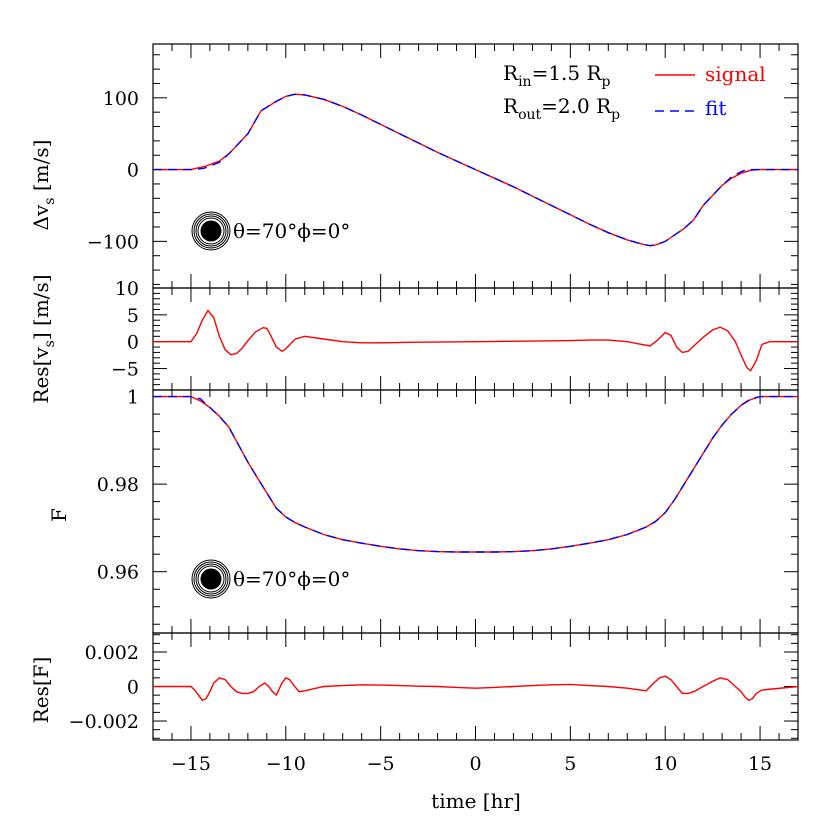 The width and height of the screenshot is (830, 830). Describe the element at coordinates (41, 690) in the screenshot. I see `ylabel-flux-residual: Res[F]` at that location.